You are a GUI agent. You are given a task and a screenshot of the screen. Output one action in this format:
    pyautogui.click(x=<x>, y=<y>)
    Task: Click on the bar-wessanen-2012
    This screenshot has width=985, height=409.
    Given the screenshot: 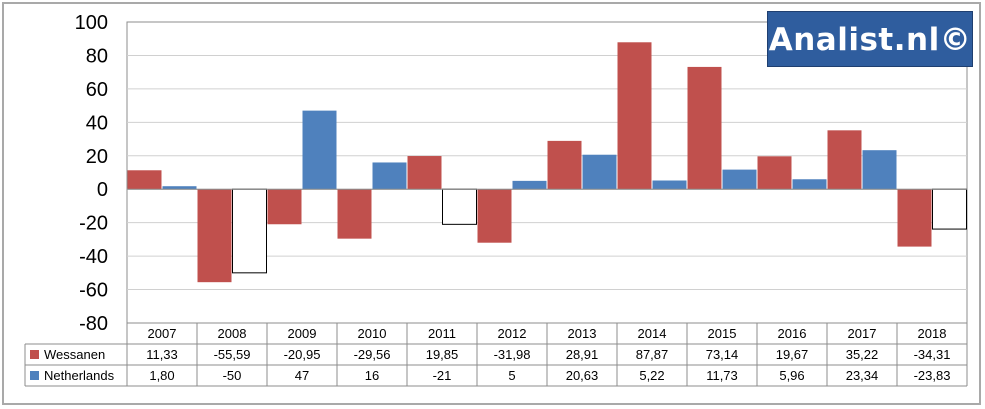 What is the action you would take?
    pyautogui.click(x=494, y=216)
    